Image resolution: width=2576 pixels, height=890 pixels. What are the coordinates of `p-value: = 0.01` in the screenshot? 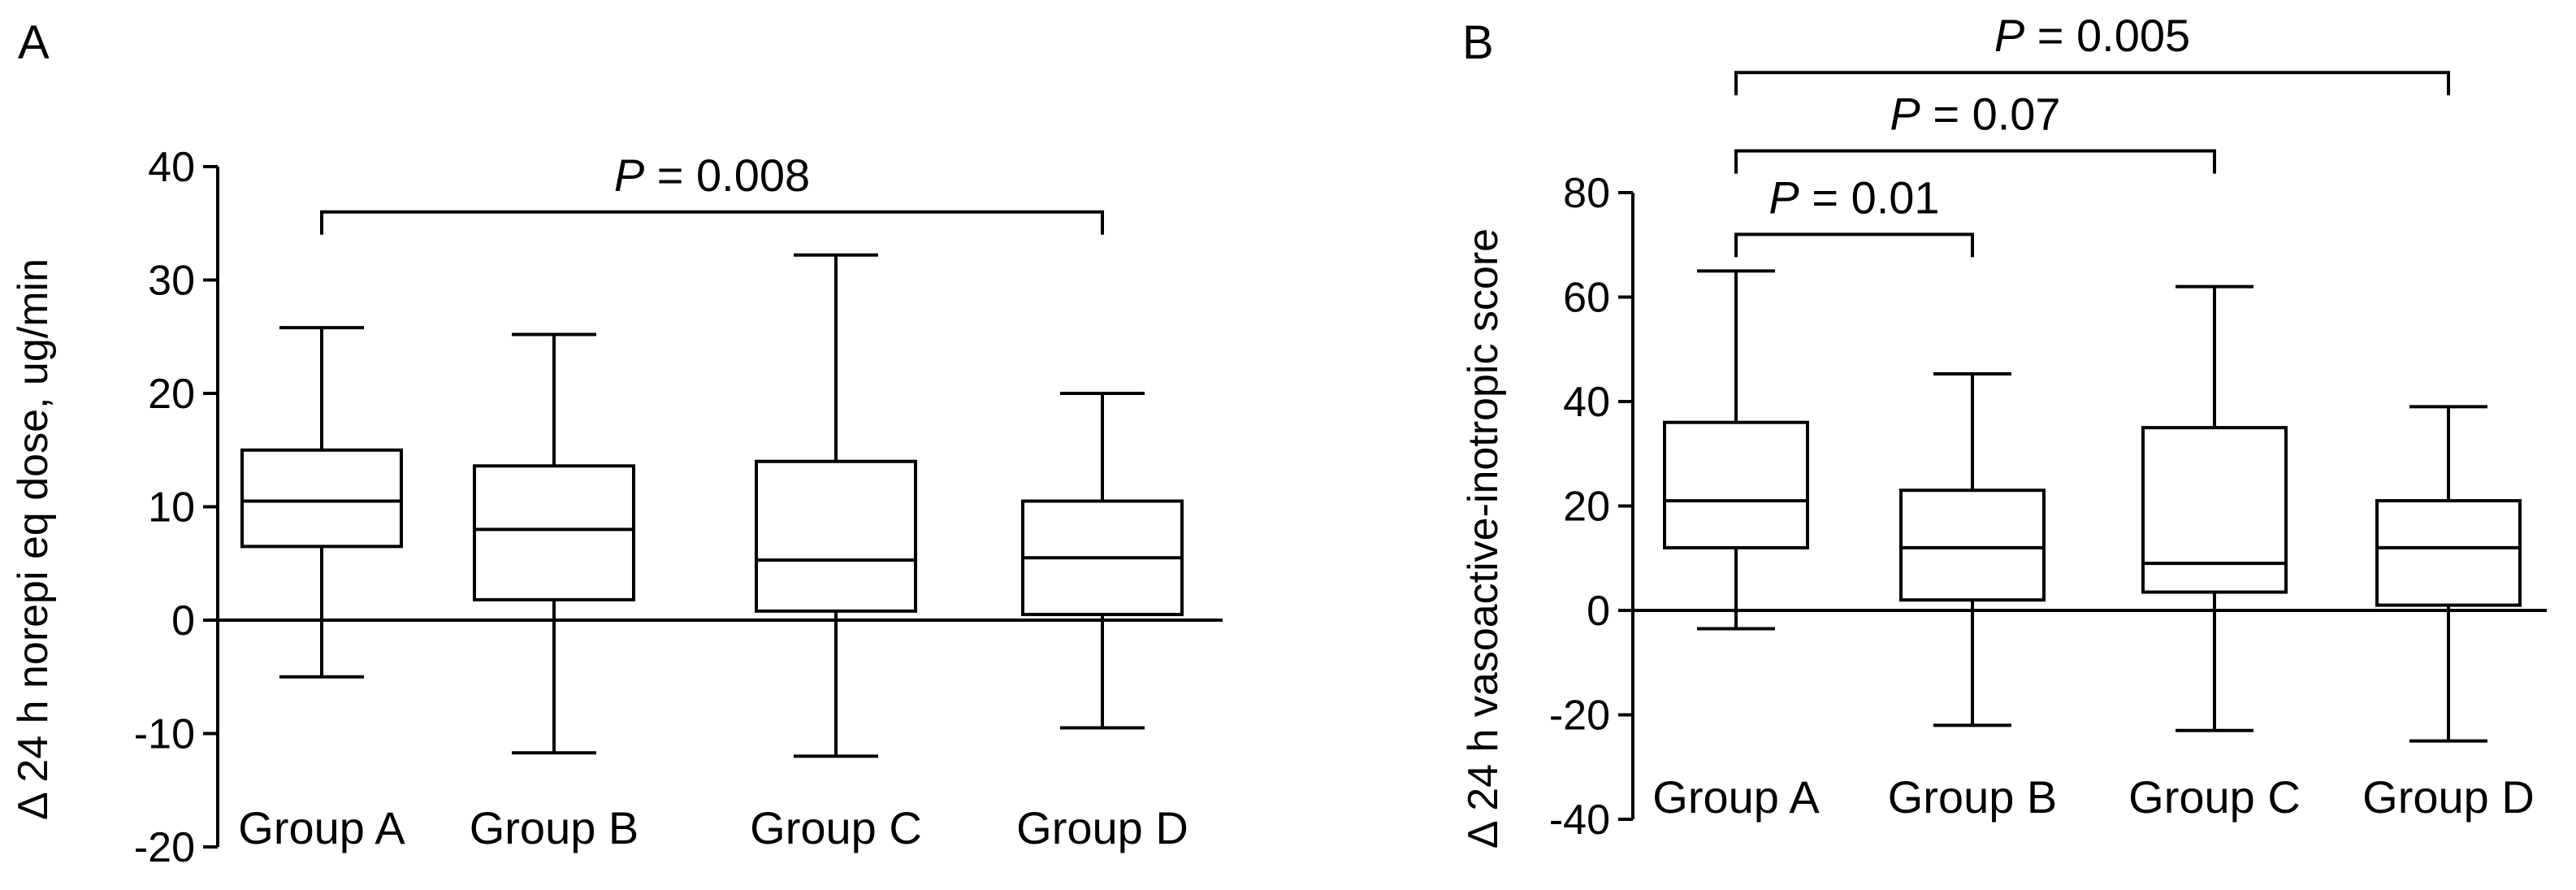 It's located at (1869, 197).